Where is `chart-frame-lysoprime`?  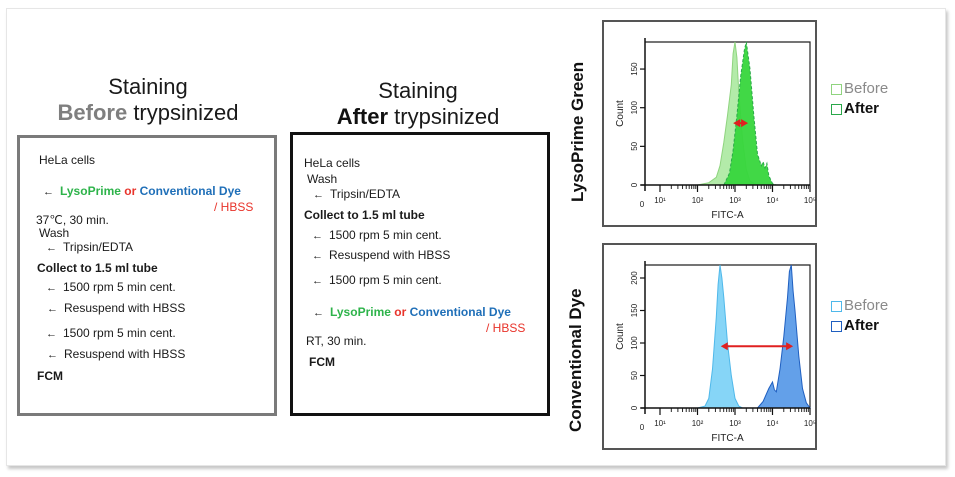 chart-frame-lysoprime is located at coordinates (709, 123).